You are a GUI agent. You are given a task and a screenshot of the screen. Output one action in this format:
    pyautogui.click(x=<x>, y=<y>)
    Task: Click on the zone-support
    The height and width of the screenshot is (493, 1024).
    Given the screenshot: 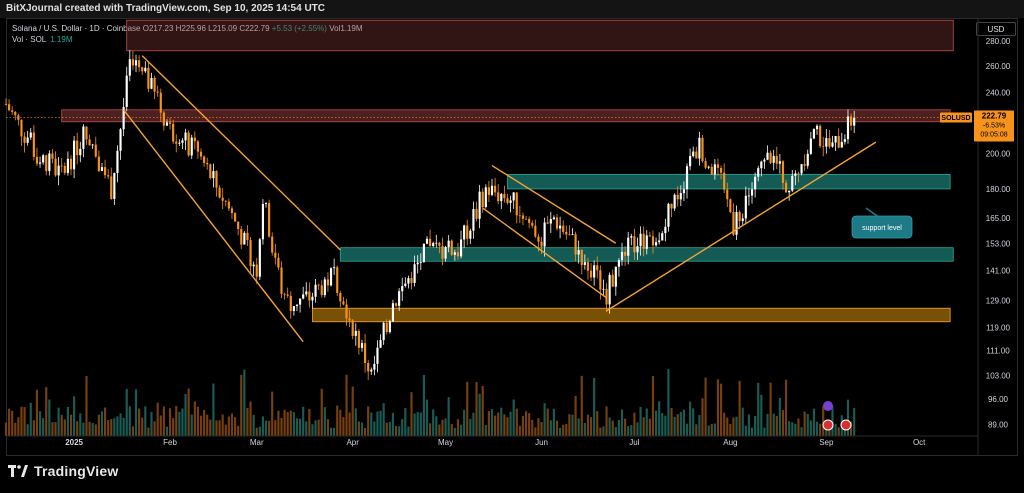 What is the action you would take?
    pyautogui.click(x=631, y=315)
    